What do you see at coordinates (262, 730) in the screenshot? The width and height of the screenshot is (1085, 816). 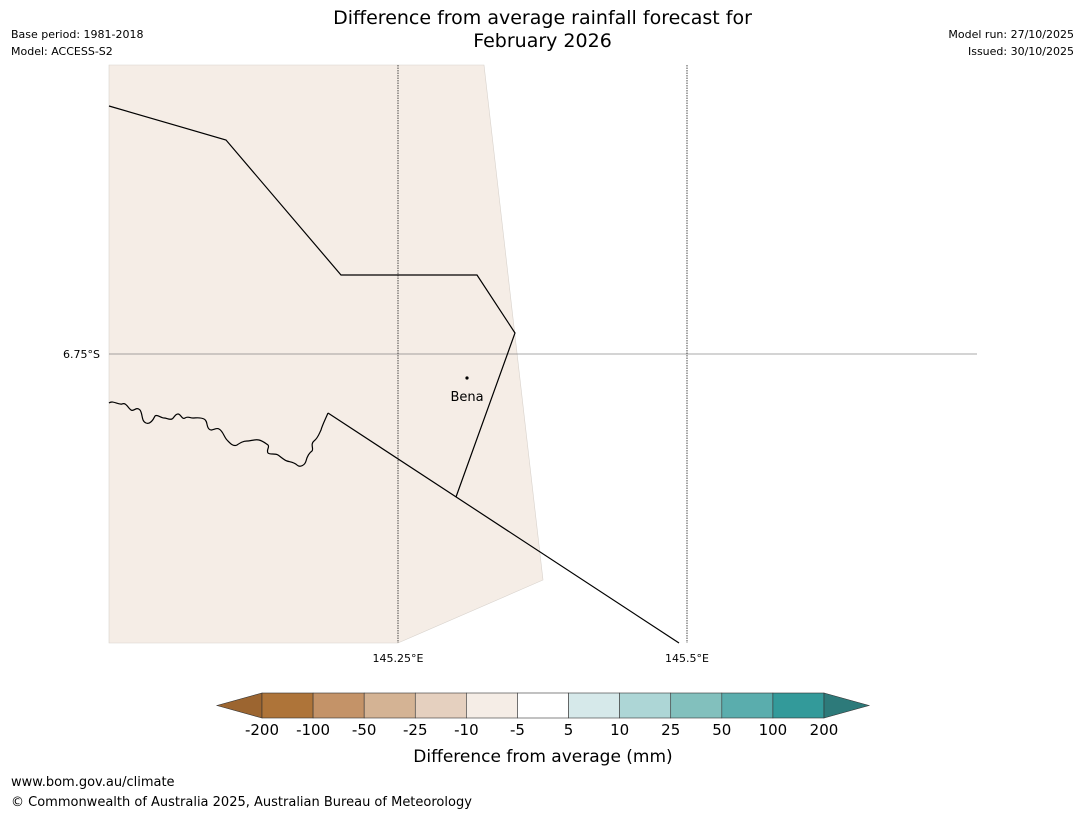 I see `colorbar-tick-label: -200` at bounding box center [262, 730].